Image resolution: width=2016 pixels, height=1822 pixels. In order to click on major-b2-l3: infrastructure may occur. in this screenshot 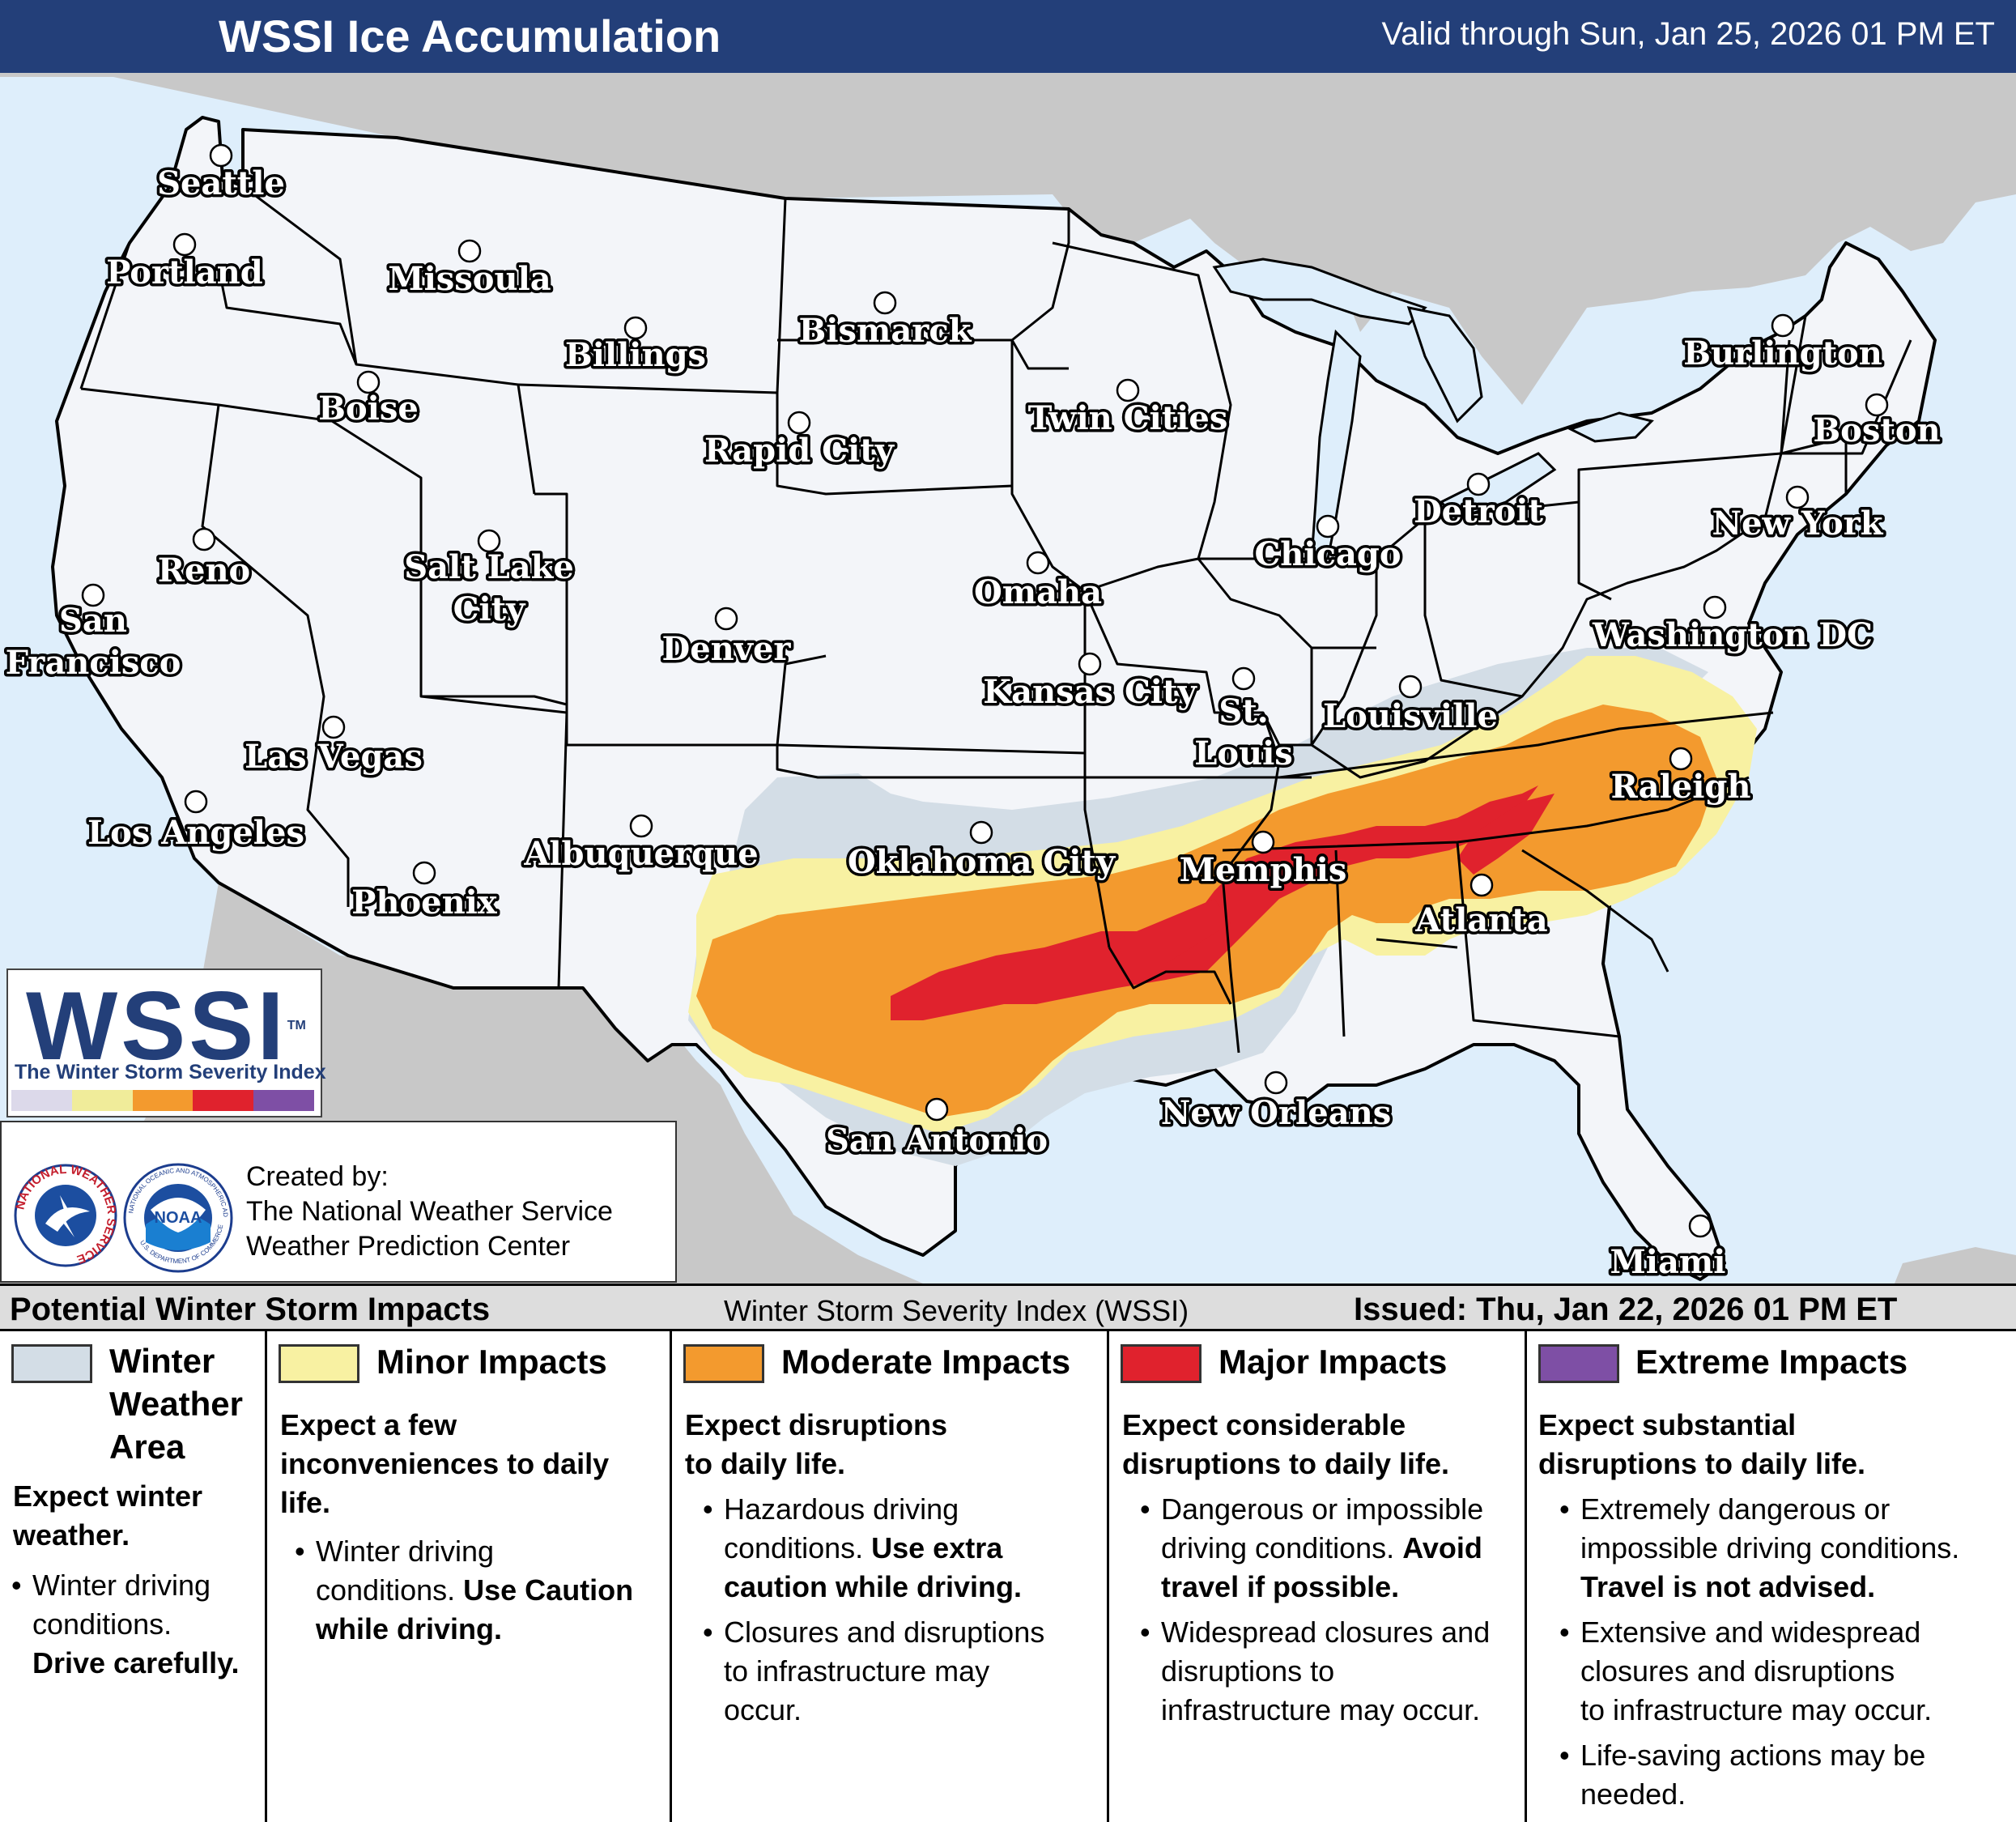, I will do `click(1321, 1710)`.